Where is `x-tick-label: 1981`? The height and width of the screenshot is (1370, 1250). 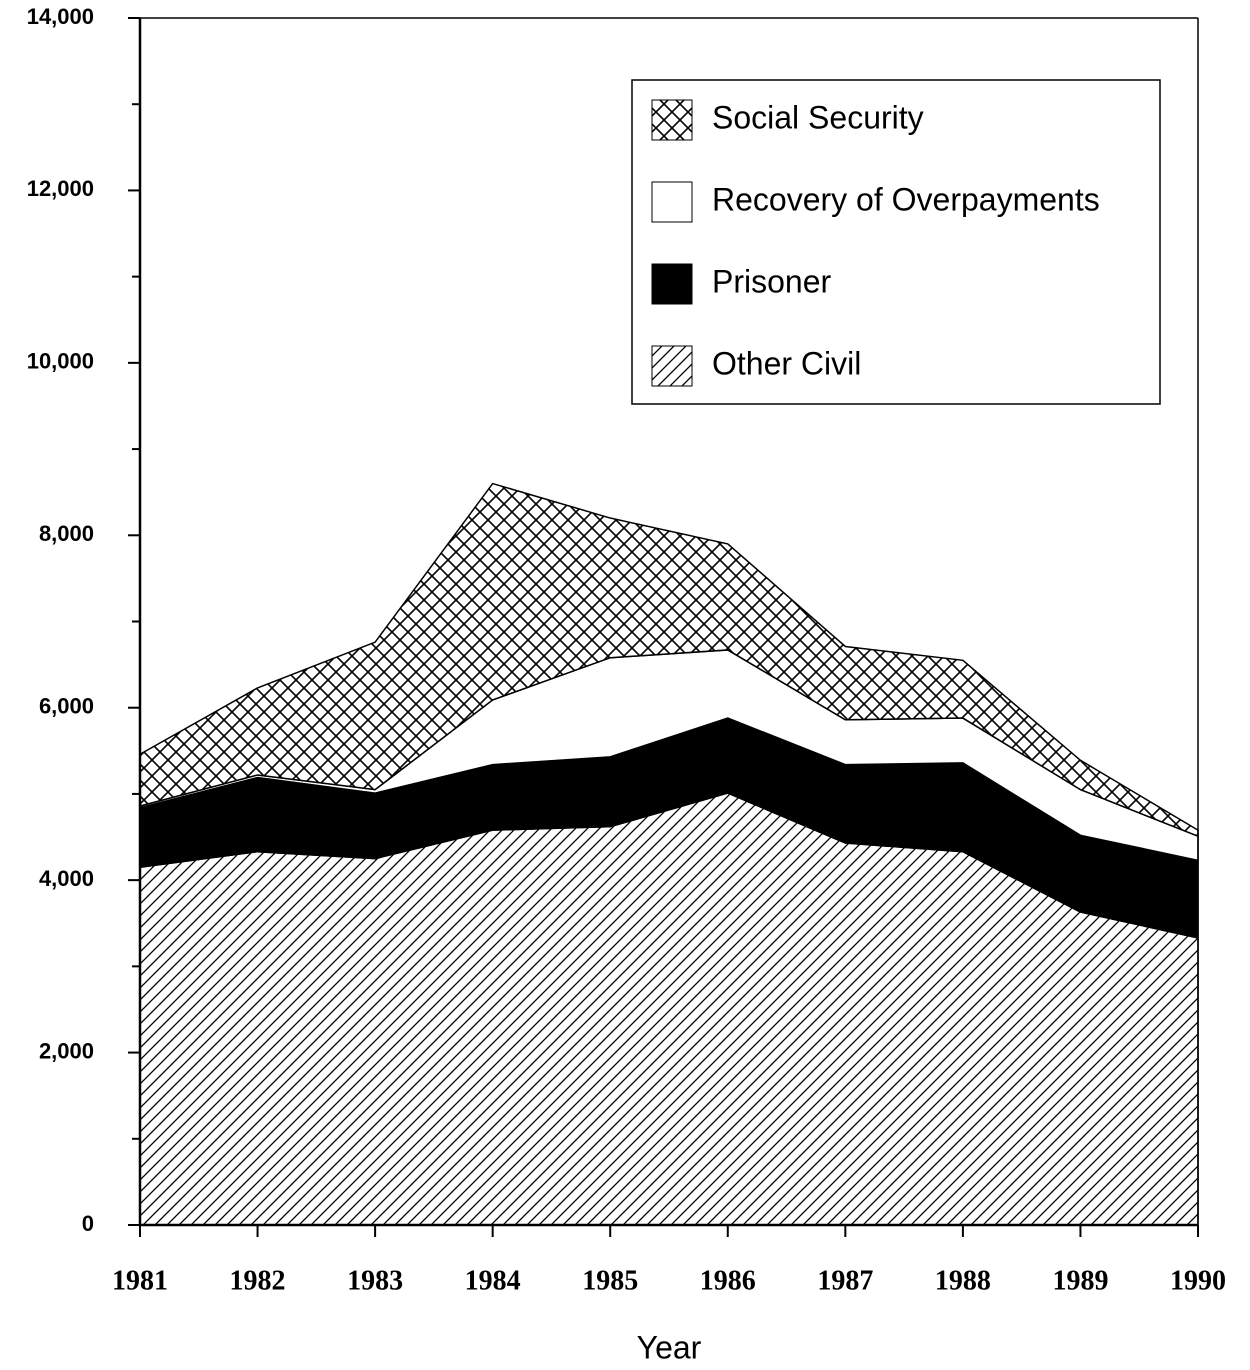 x-tick-label: 1981 is located at coordinates (140, 1280).